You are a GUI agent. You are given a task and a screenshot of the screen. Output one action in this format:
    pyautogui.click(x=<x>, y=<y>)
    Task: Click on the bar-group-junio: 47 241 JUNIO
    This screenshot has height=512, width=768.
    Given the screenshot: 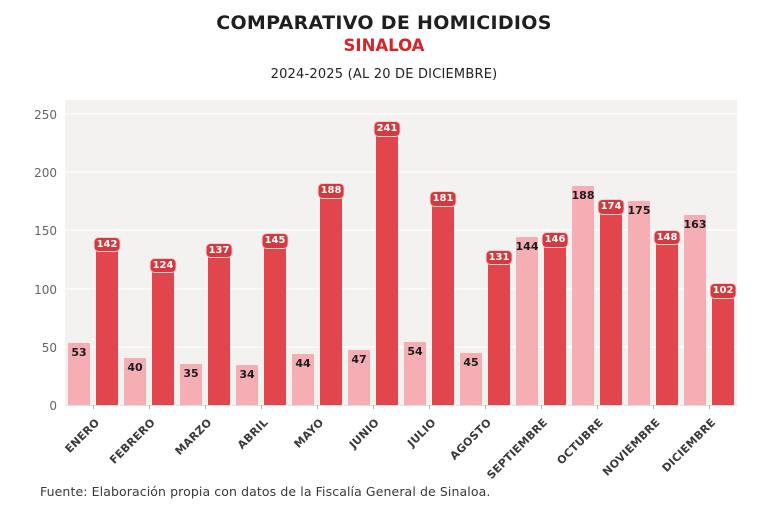 What is the action you would take?
    pyautogui.click(x=373, y=275)
    